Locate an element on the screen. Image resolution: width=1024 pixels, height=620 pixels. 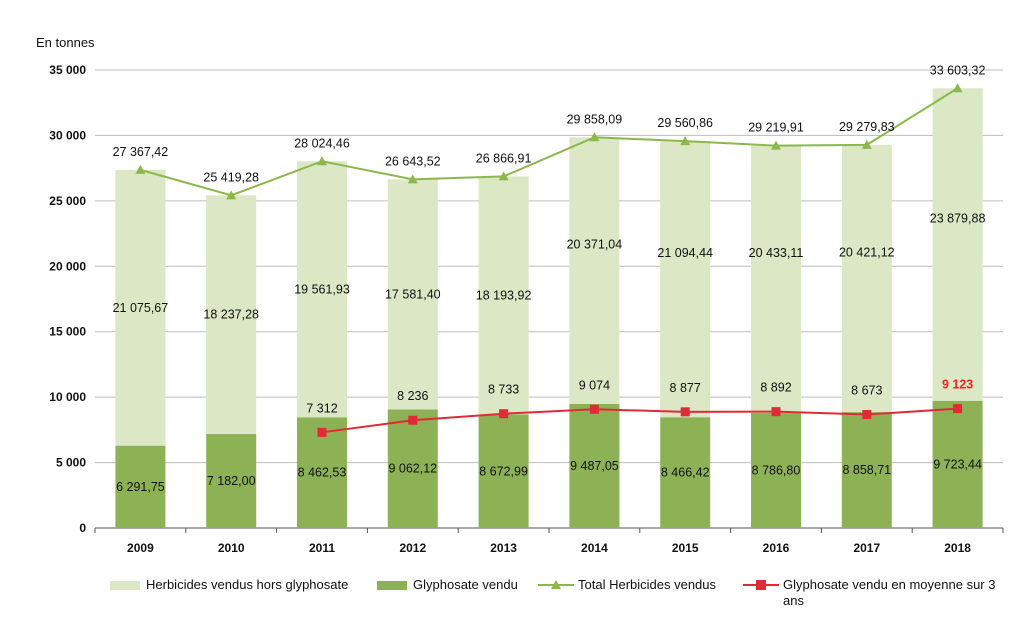
data-label-hors-glyphosate: 18 237,28 is located at coordinates (231, 315).